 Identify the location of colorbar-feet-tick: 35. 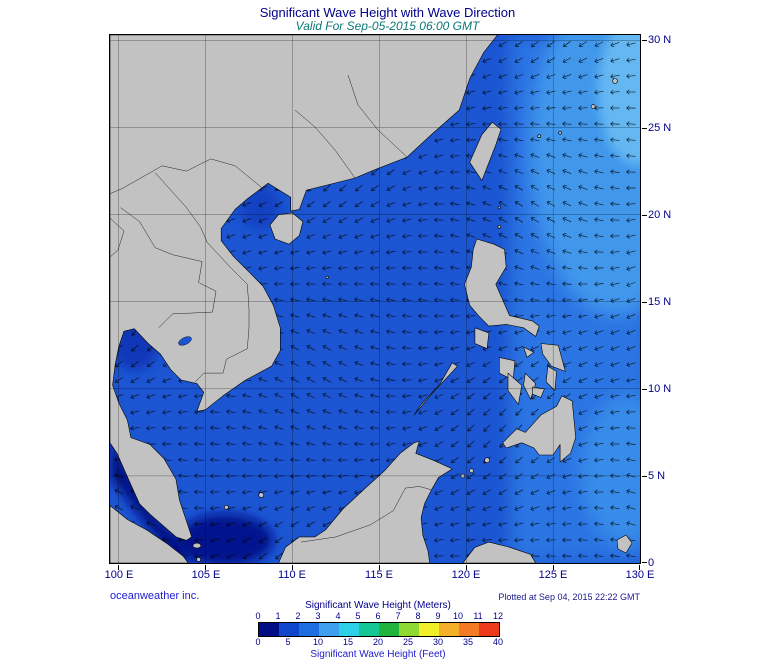
(467, 642).